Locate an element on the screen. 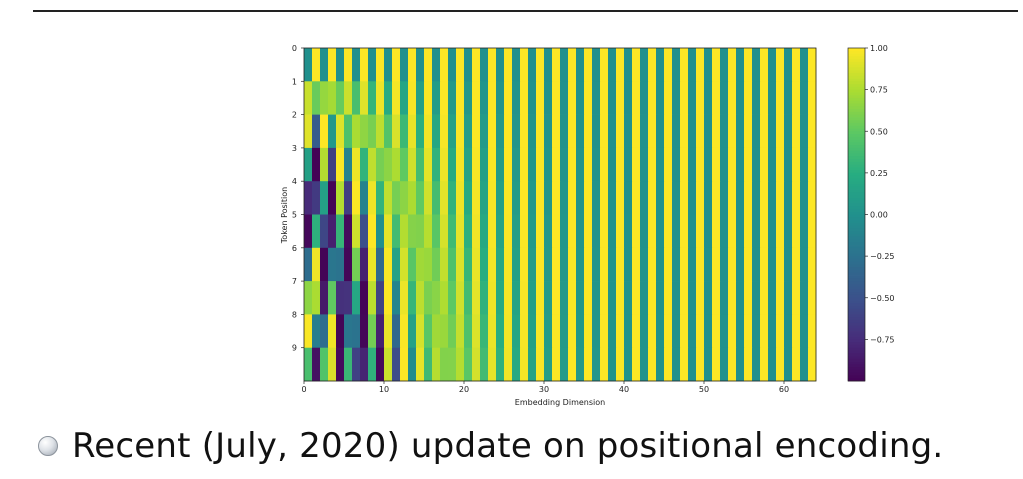 The image size is (1023, 479). y-axis-label: Token Position is located at coordinates (284, 215).